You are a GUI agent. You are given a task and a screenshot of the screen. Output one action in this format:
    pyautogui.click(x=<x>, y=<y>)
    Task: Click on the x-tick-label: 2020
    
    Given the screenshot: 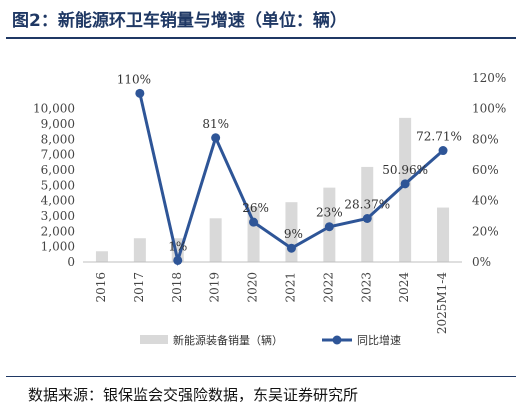 What is the action you would take?
    pyautogui.click(x=253, y=287)
    